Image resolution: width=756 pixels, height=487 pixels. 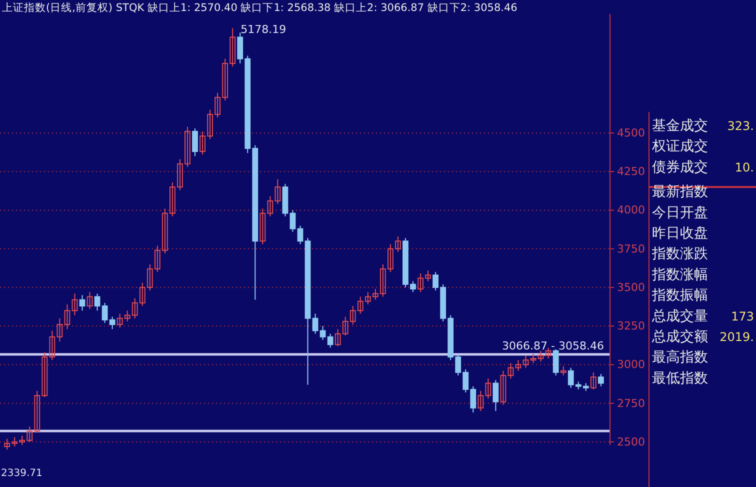 I want to click on text: 权证成交, so click(x=679, y=146).